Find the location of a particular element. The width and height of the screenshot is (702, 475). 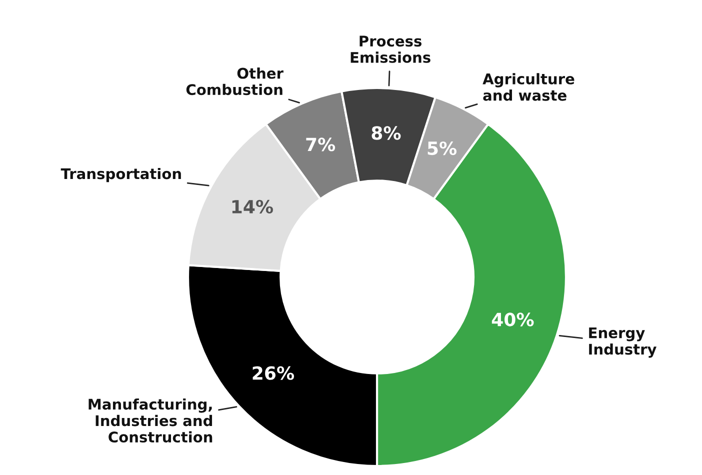

data-label: 8% is located at coordinates (386, 133).